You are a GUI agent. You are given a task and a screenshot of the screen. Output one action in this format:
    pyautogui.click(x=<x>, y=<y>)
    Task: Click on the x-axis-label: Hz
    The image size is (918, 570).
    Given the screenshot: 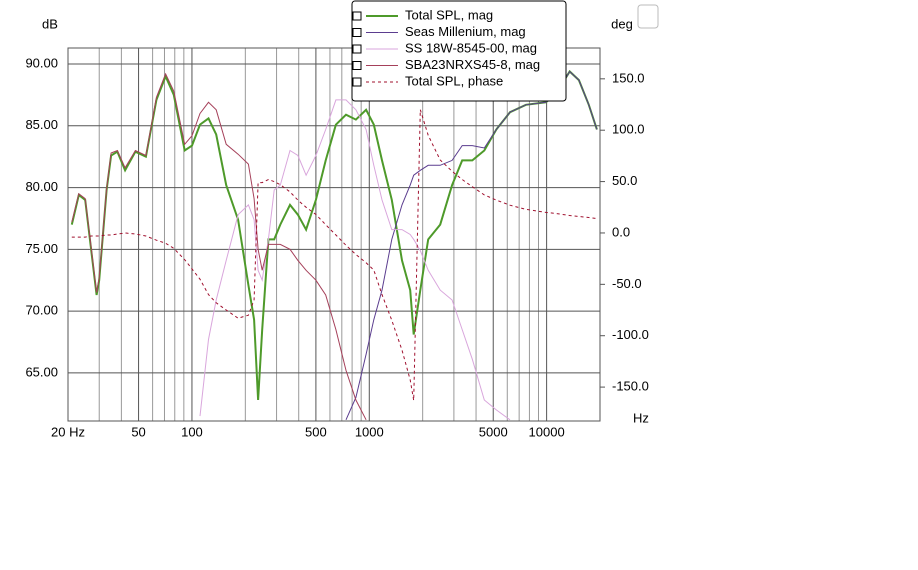 What is the action you would take?
    pyautogui.click(x=641, y=417)
    